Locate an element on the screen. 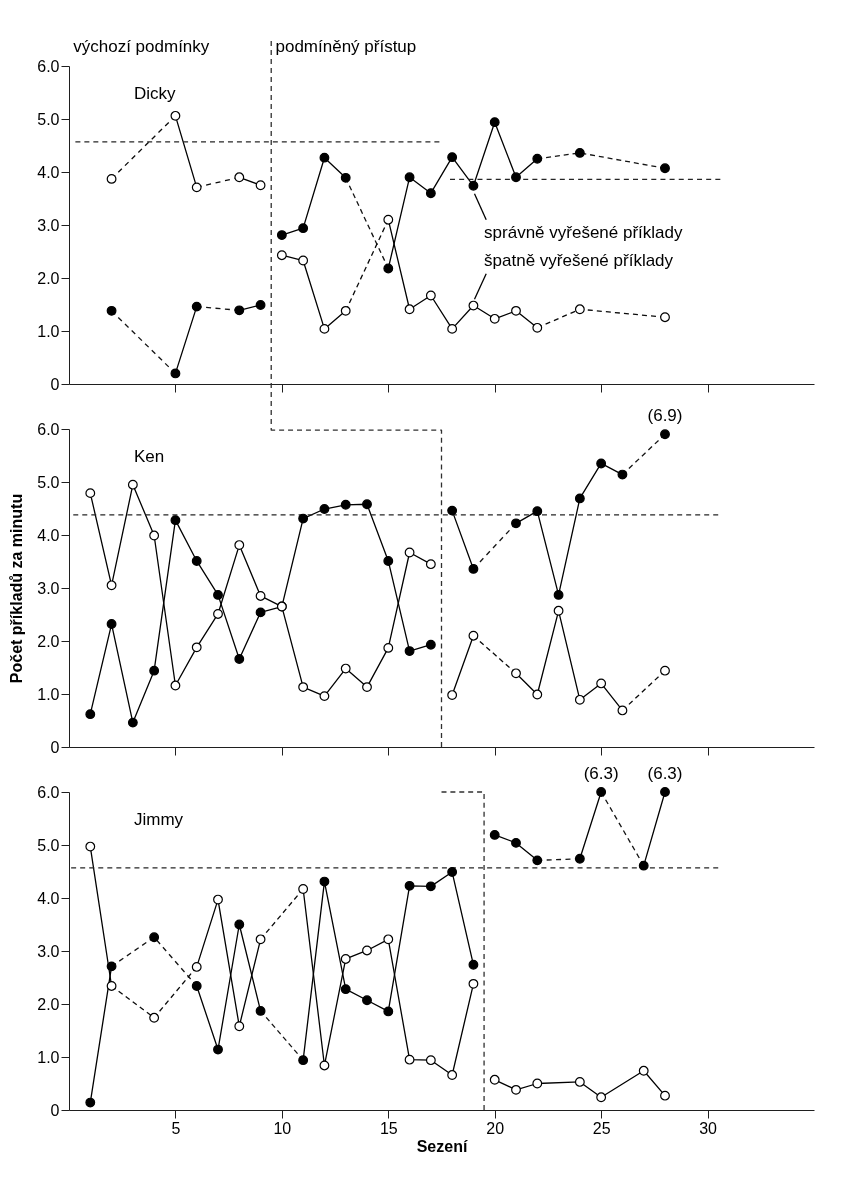  x-tick-label: 20 is located at coordinates (495, 1128).